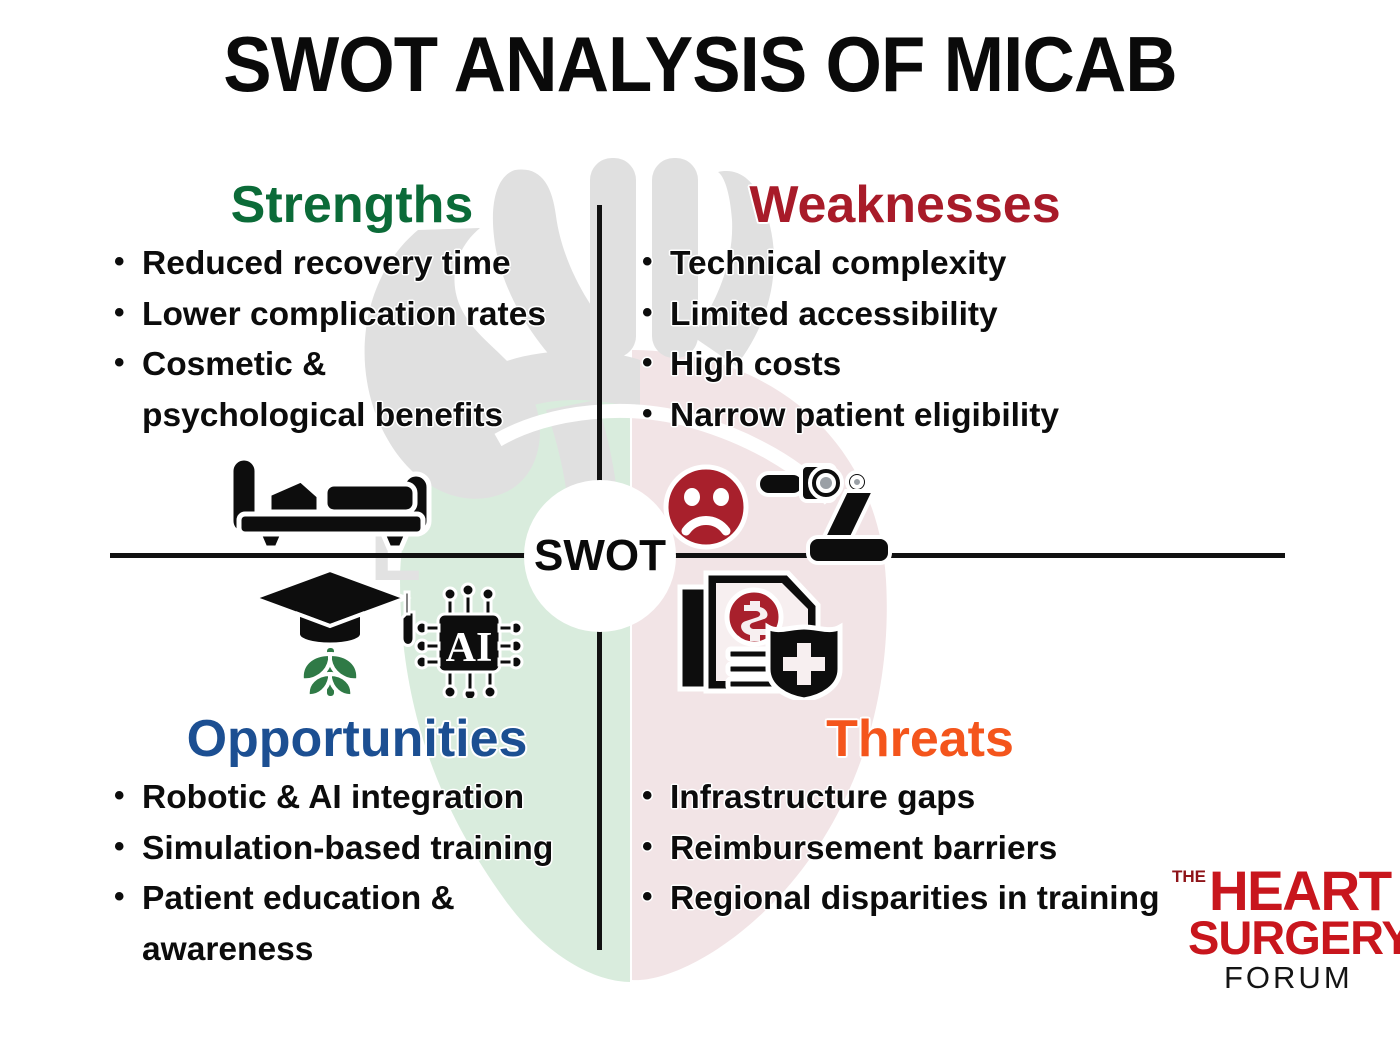 Image resolution: width=1400 pixels, height=1038 pixels. I want to click on page-title: SWOT ANALYSIS OF MICAB, so click(700, 64).